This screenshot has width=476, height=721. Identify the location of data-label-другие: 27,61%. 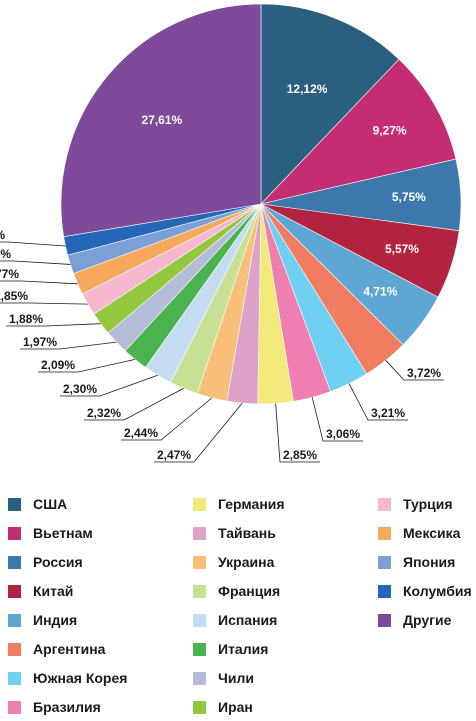
(162, 120).